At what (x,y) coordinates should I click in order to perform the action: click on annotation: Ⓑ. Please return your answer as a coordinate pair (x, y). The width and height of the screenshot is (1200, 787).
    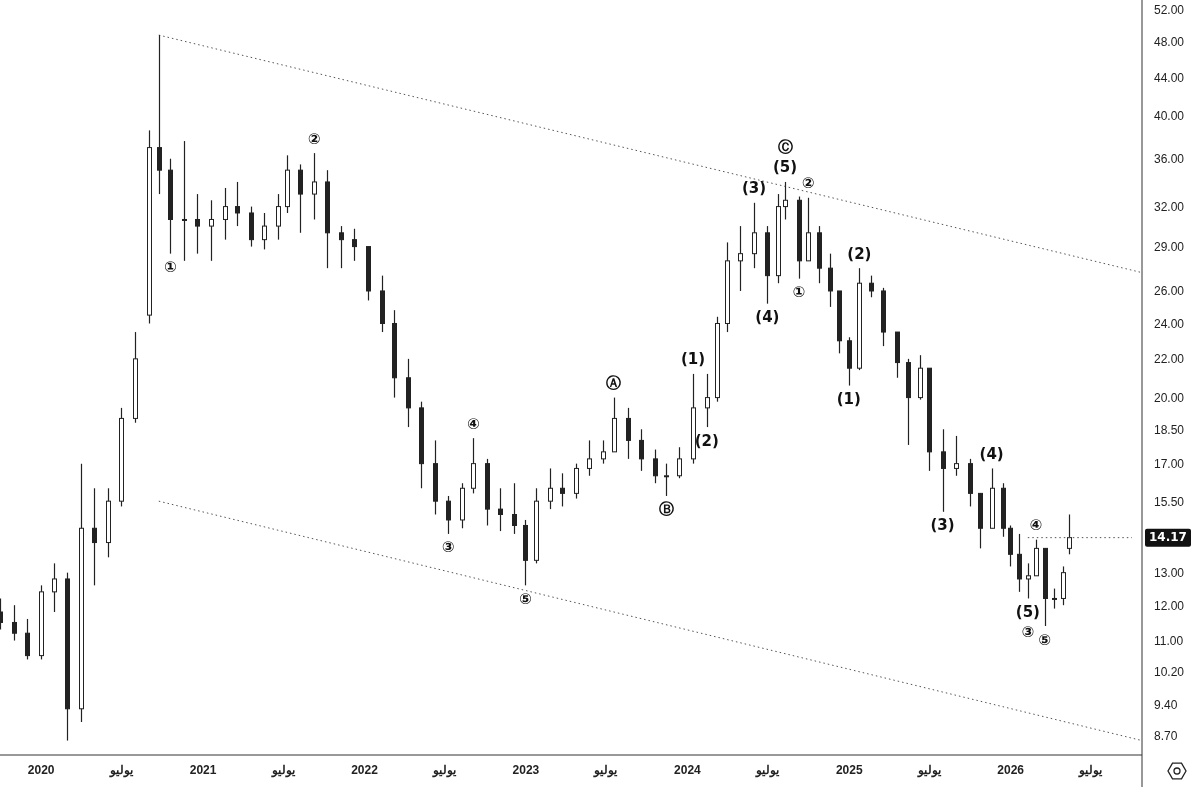
    Looking at the image, I should click on (666, 509).